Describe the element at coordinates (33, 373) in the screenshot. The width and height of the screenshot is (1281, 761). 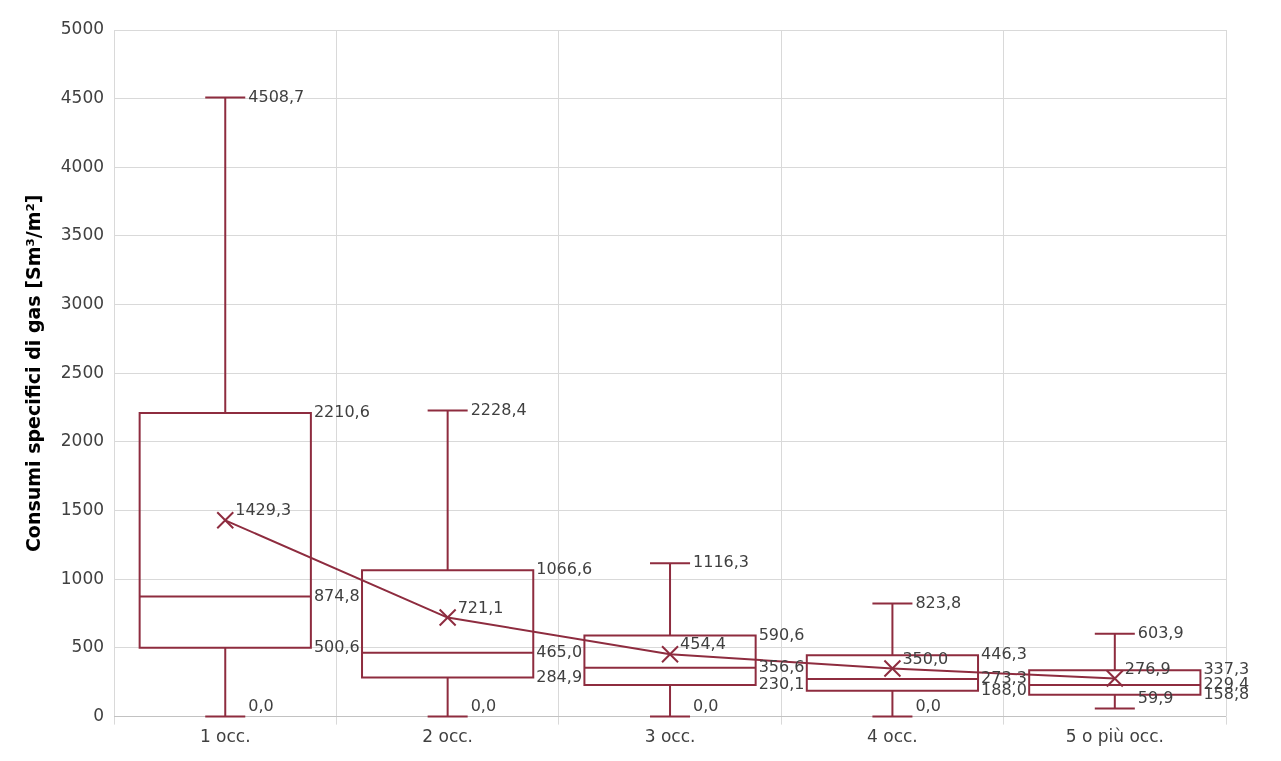
I see `y-axis-title: Consumi specifici di gas [Sm³/m²]` at that location.